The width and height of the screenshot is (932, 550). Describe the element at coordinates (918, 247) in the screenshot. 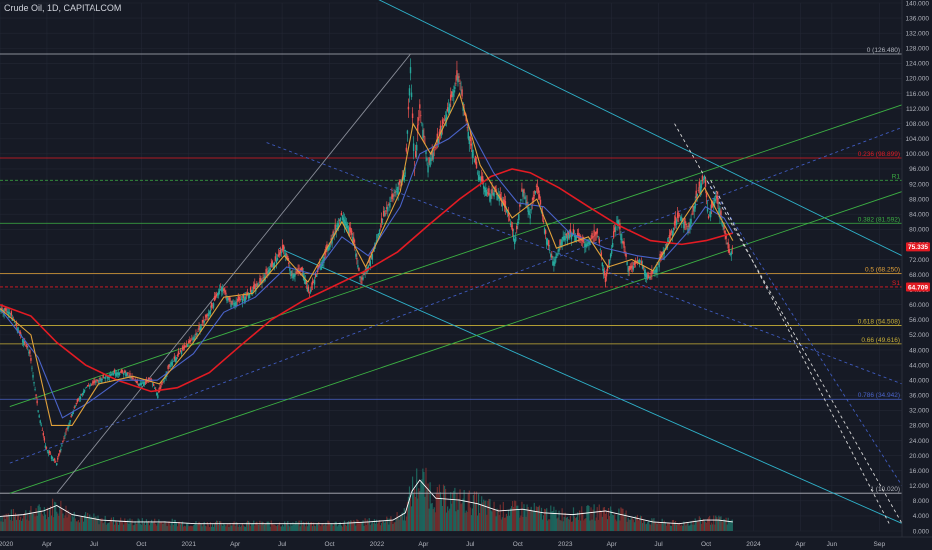

I see `price-badge-label: 75.335` at that location.